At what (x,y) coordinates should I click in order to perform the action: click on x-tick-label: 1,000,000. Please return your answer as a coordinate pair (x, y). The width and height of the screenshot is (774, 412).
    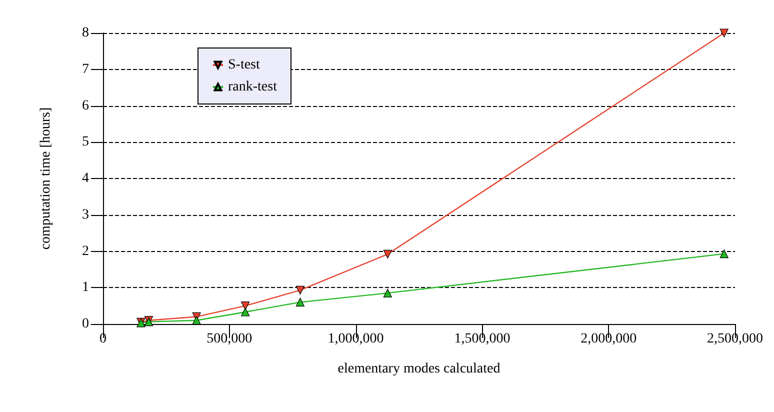
    Looking at the image, I should click on (356, 339).